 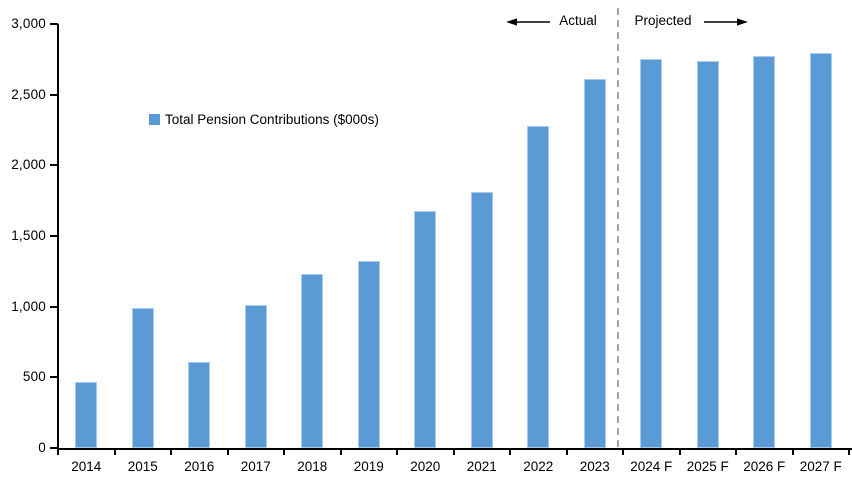 I want to click on x-category-label: 2026 F, so click(x=764, y=466).